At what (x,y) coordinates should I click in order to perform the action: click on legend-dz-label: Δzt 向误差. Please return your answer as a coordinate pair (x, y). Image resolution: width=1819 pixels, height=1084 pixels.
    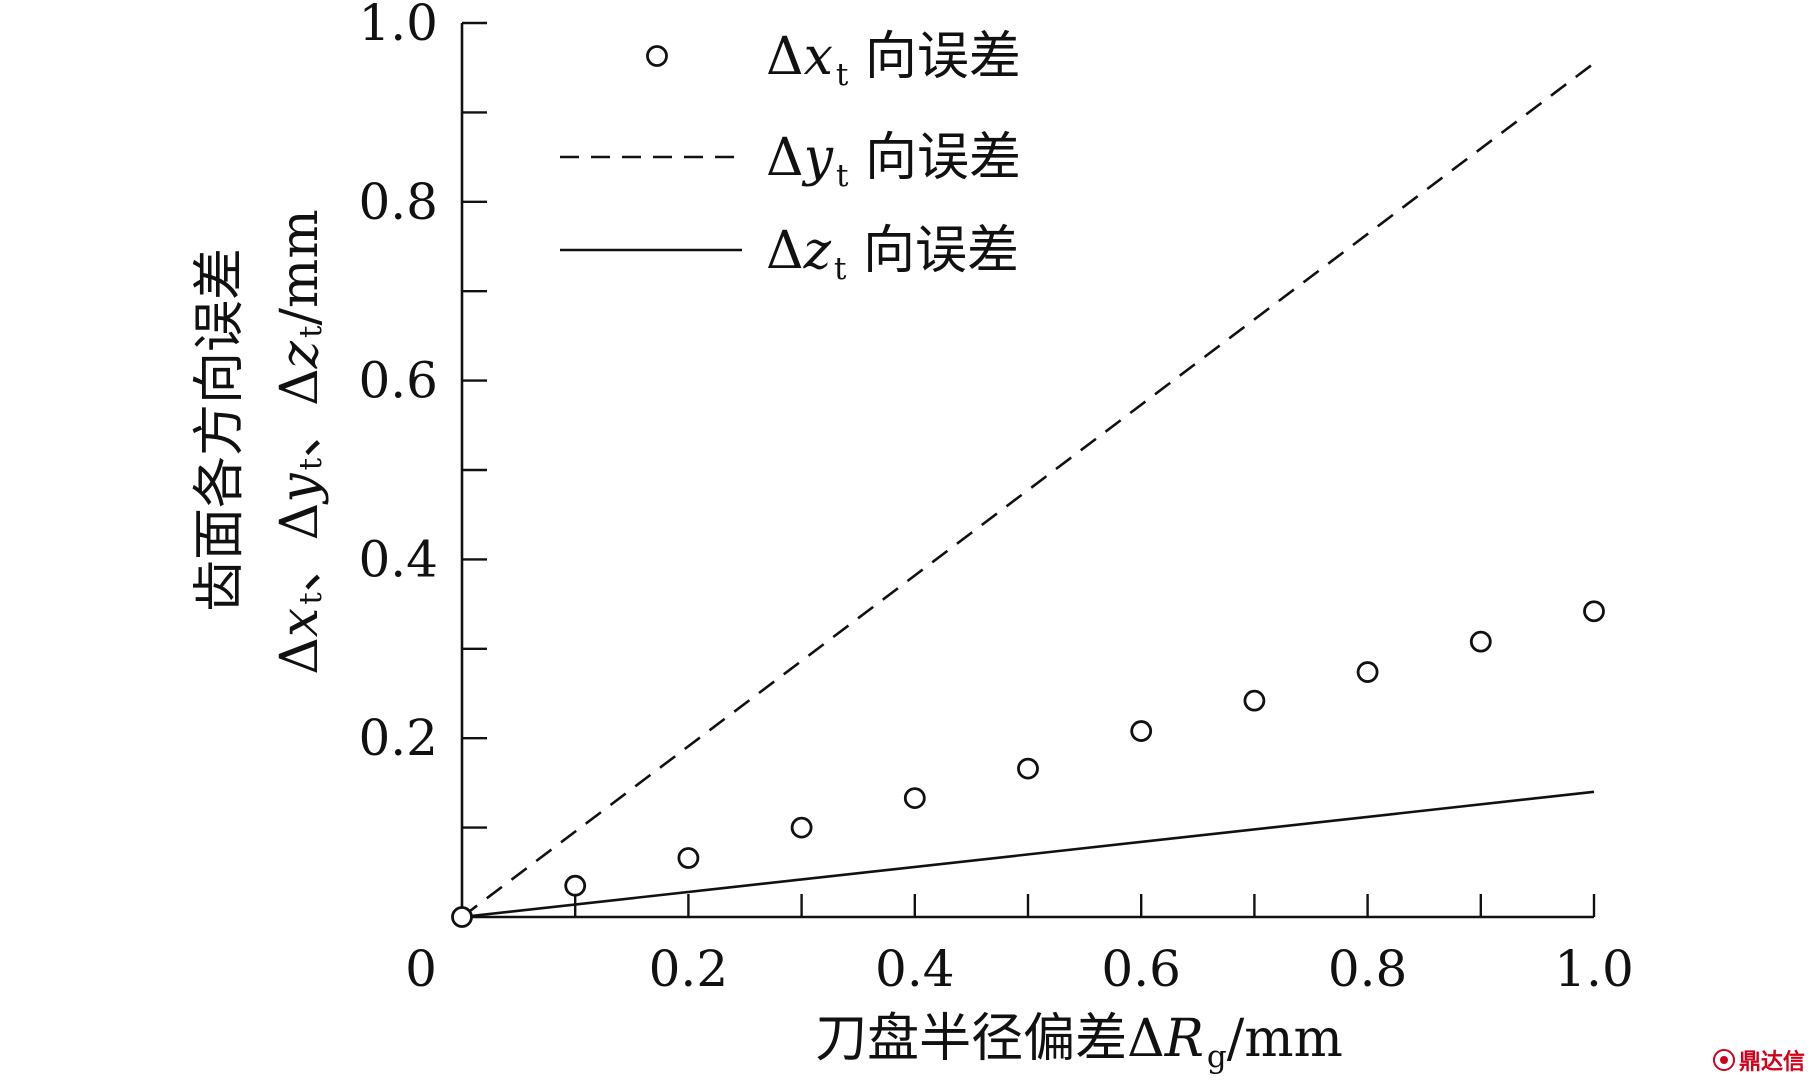
    Looking at the image, I should click on (892, 254).